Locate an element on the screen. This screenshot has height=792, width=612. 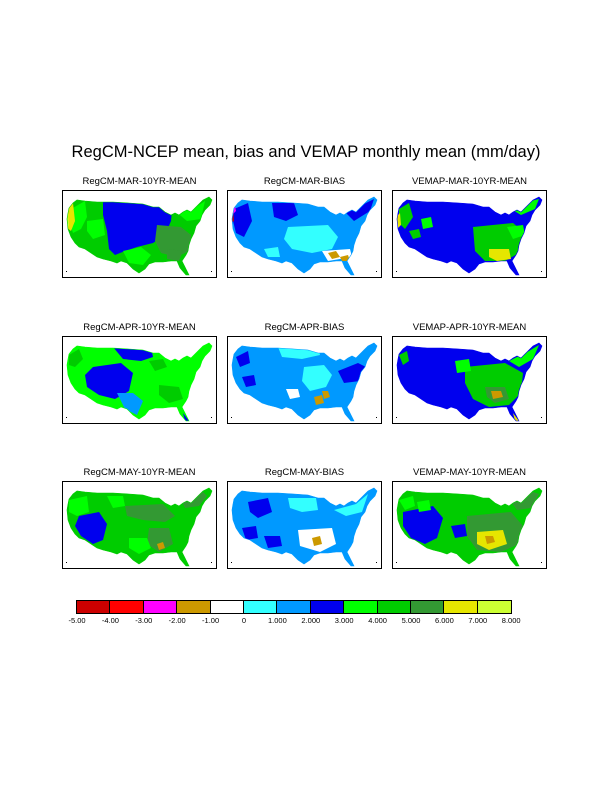
map-panel: RegCM-MAY-BIAS is located at coordinates (304, 518).